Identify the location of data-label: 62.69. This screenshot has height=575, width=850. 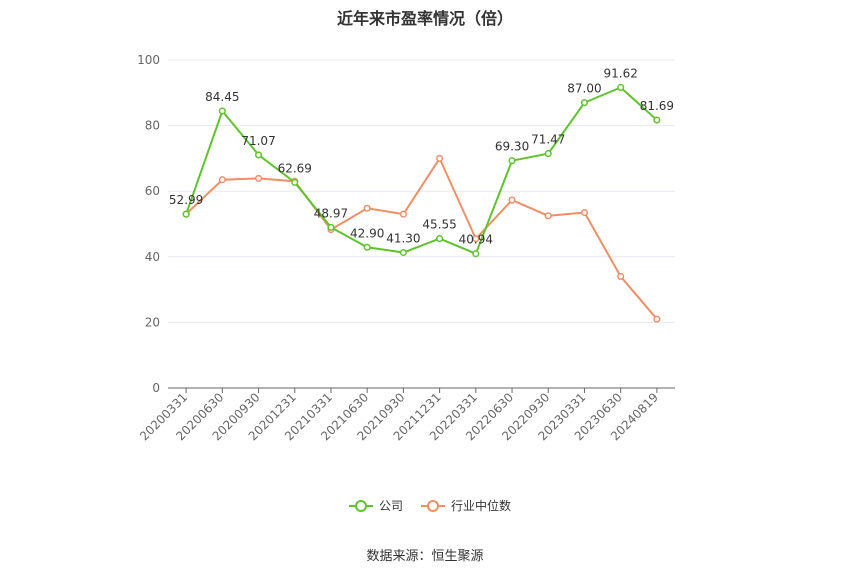
(295, 168).